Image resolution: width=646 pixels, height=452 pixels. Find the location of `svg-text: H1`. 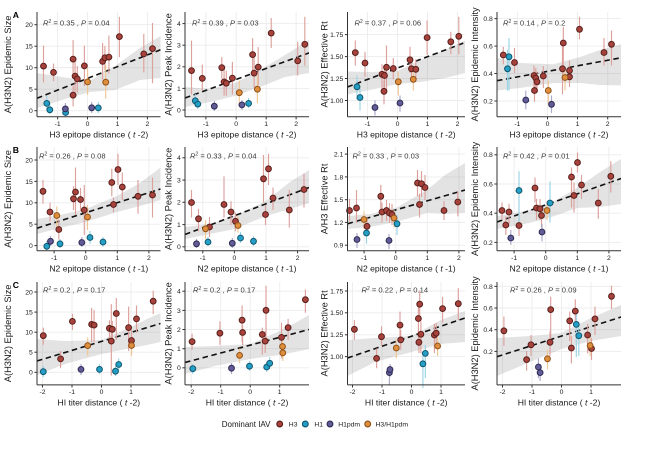

svg-text: H1 is located at coordinates (318, 425).